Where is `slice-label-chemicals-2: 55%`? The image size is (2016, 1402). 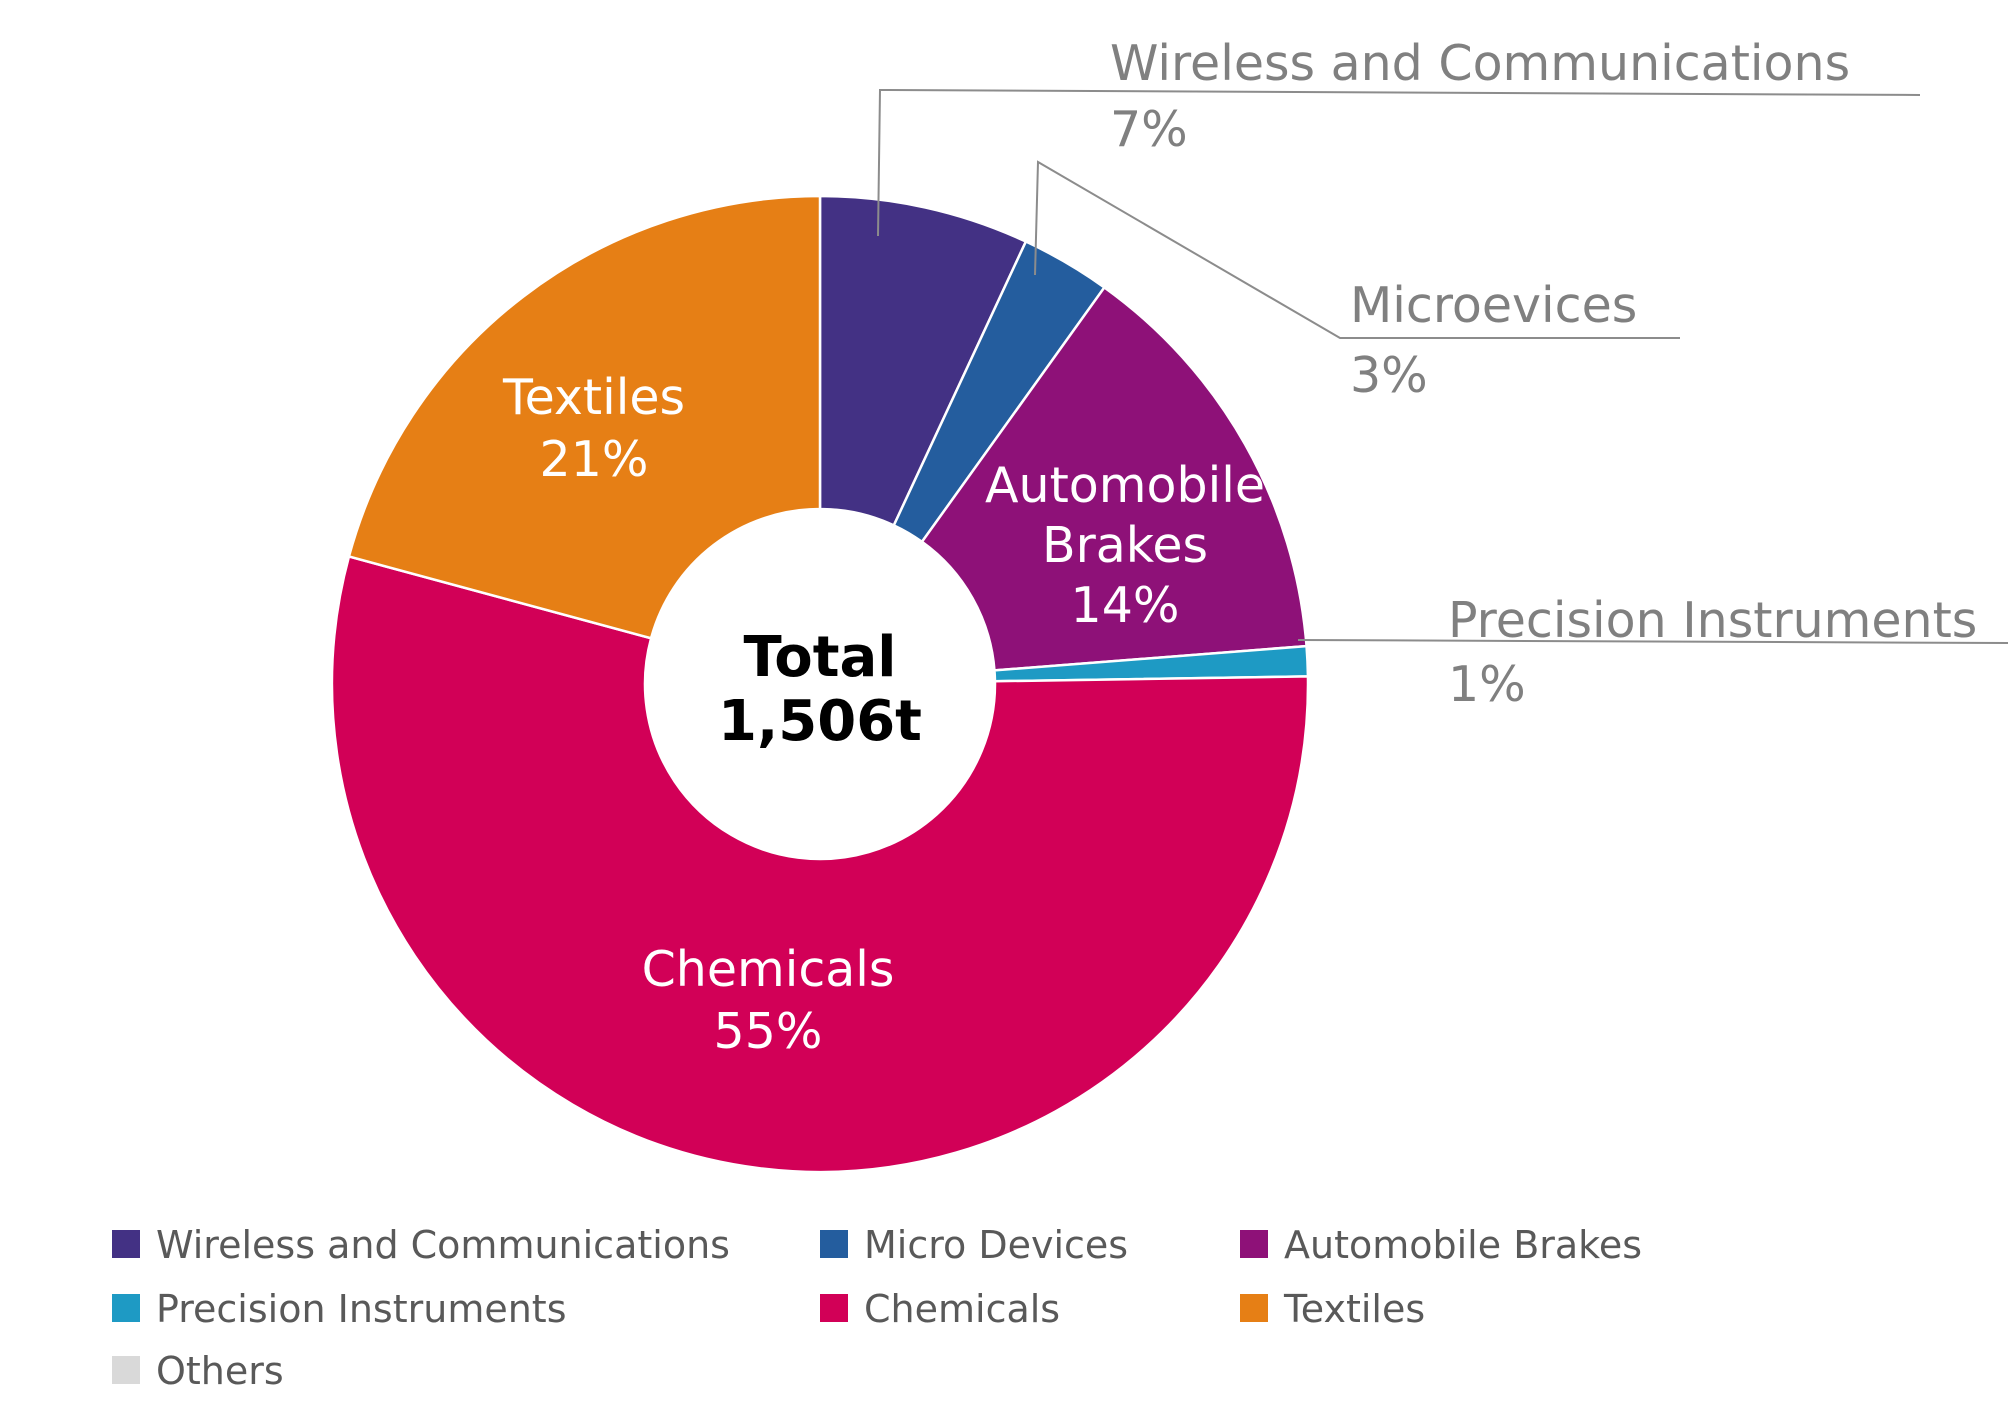
slice-label-chemicals-2: 55% is located at coordinates (768, 1031).